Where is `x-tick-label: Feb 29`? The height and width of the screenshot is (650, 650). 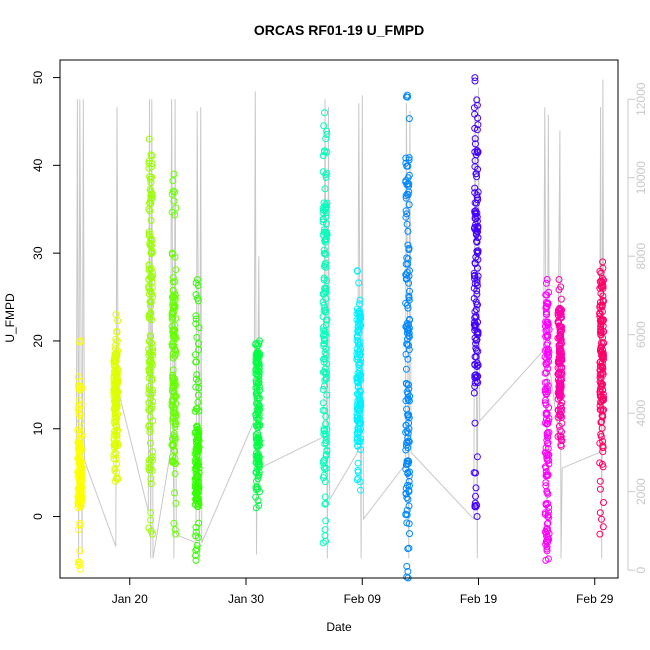 x-tick-label: Feb 29 is located at coordinates (595, 599).